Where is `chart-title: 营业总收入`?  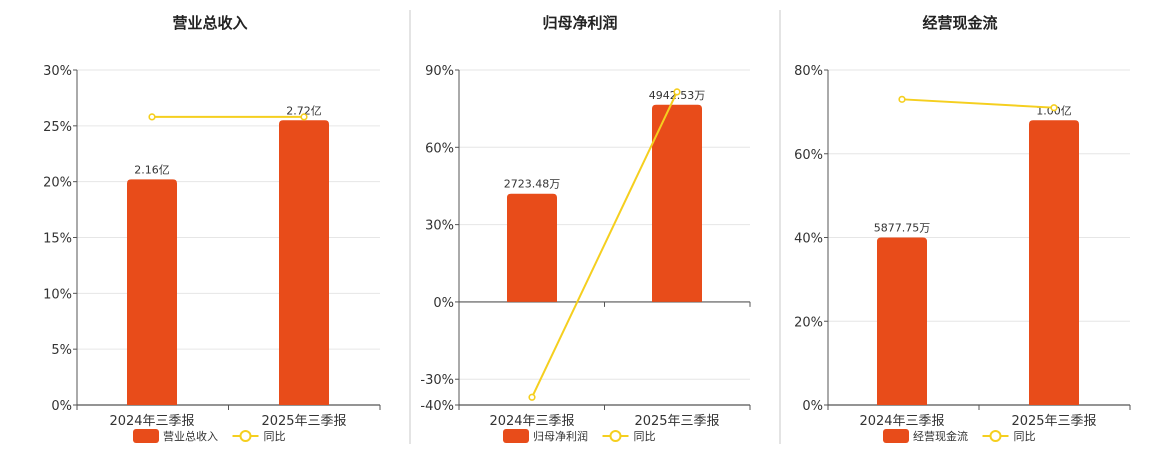 chart-title: 营业总收入 is located at coordinates (209, 23).